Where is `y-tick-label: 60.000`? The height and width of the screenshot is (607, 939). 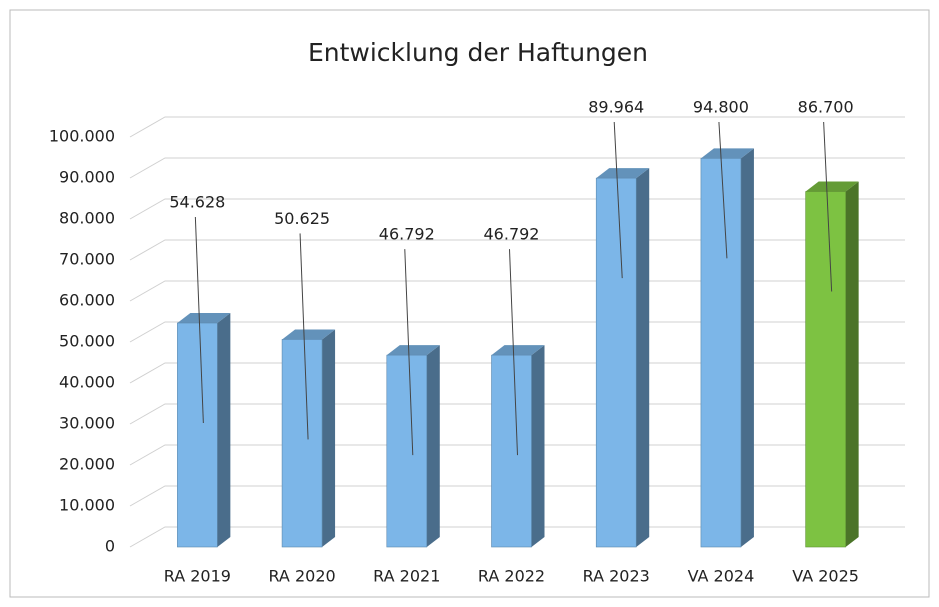 y-tick-label: 60.000 is located at coordinates (87, 300).